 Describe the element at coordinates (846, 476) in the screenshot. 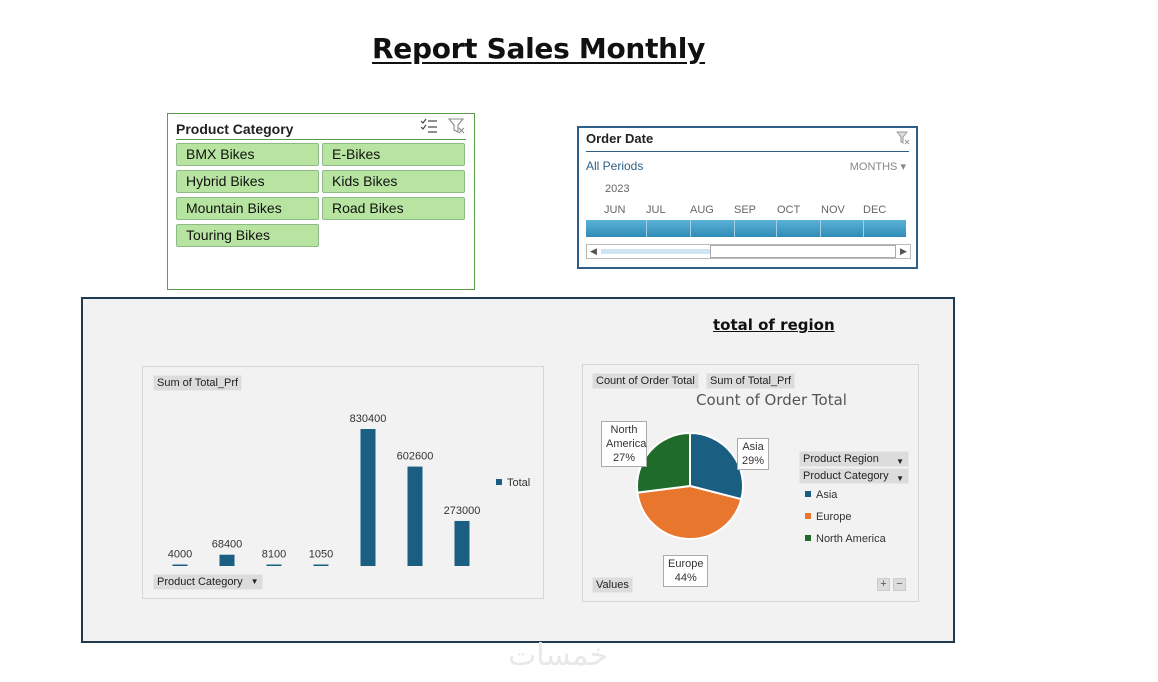

I see `filter-field-label: Product Category` at that location.